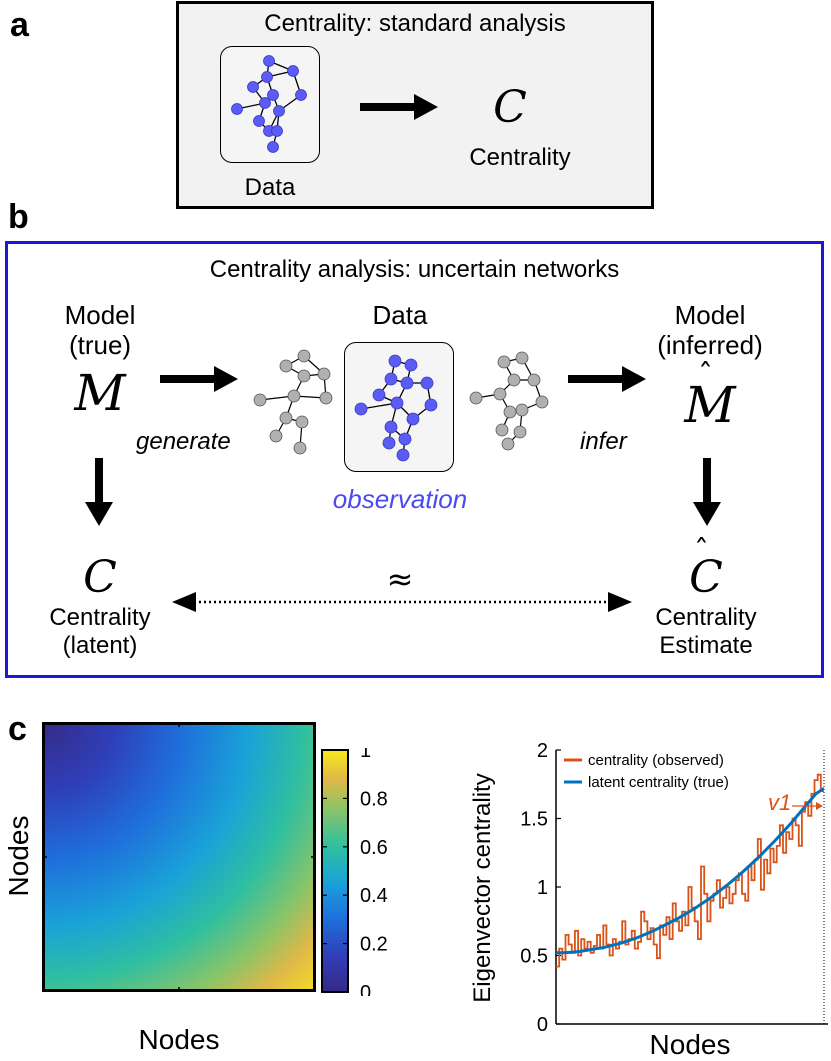  I want to click on estimate-line2: Estimate, so click(706, 645).